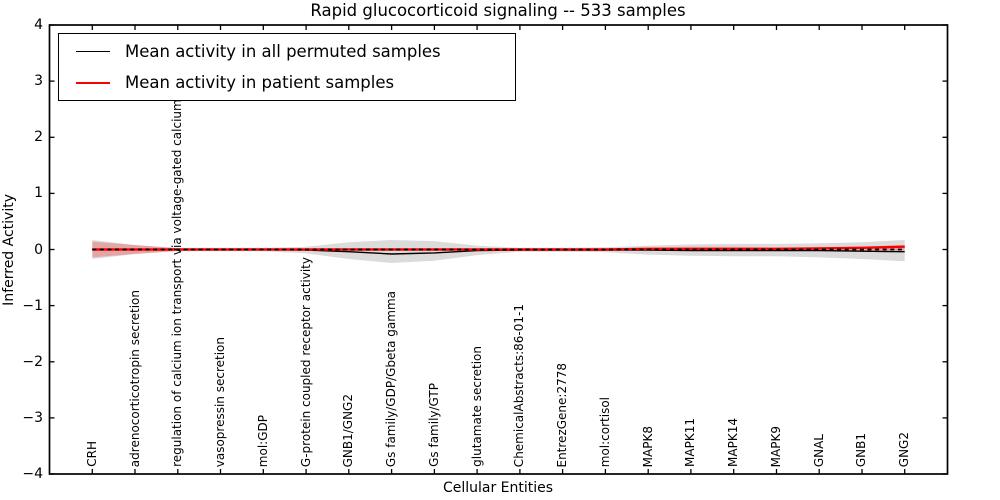 The image size is (1000, 500). I want to click on y-tick-label: 4, so click(38, 25).